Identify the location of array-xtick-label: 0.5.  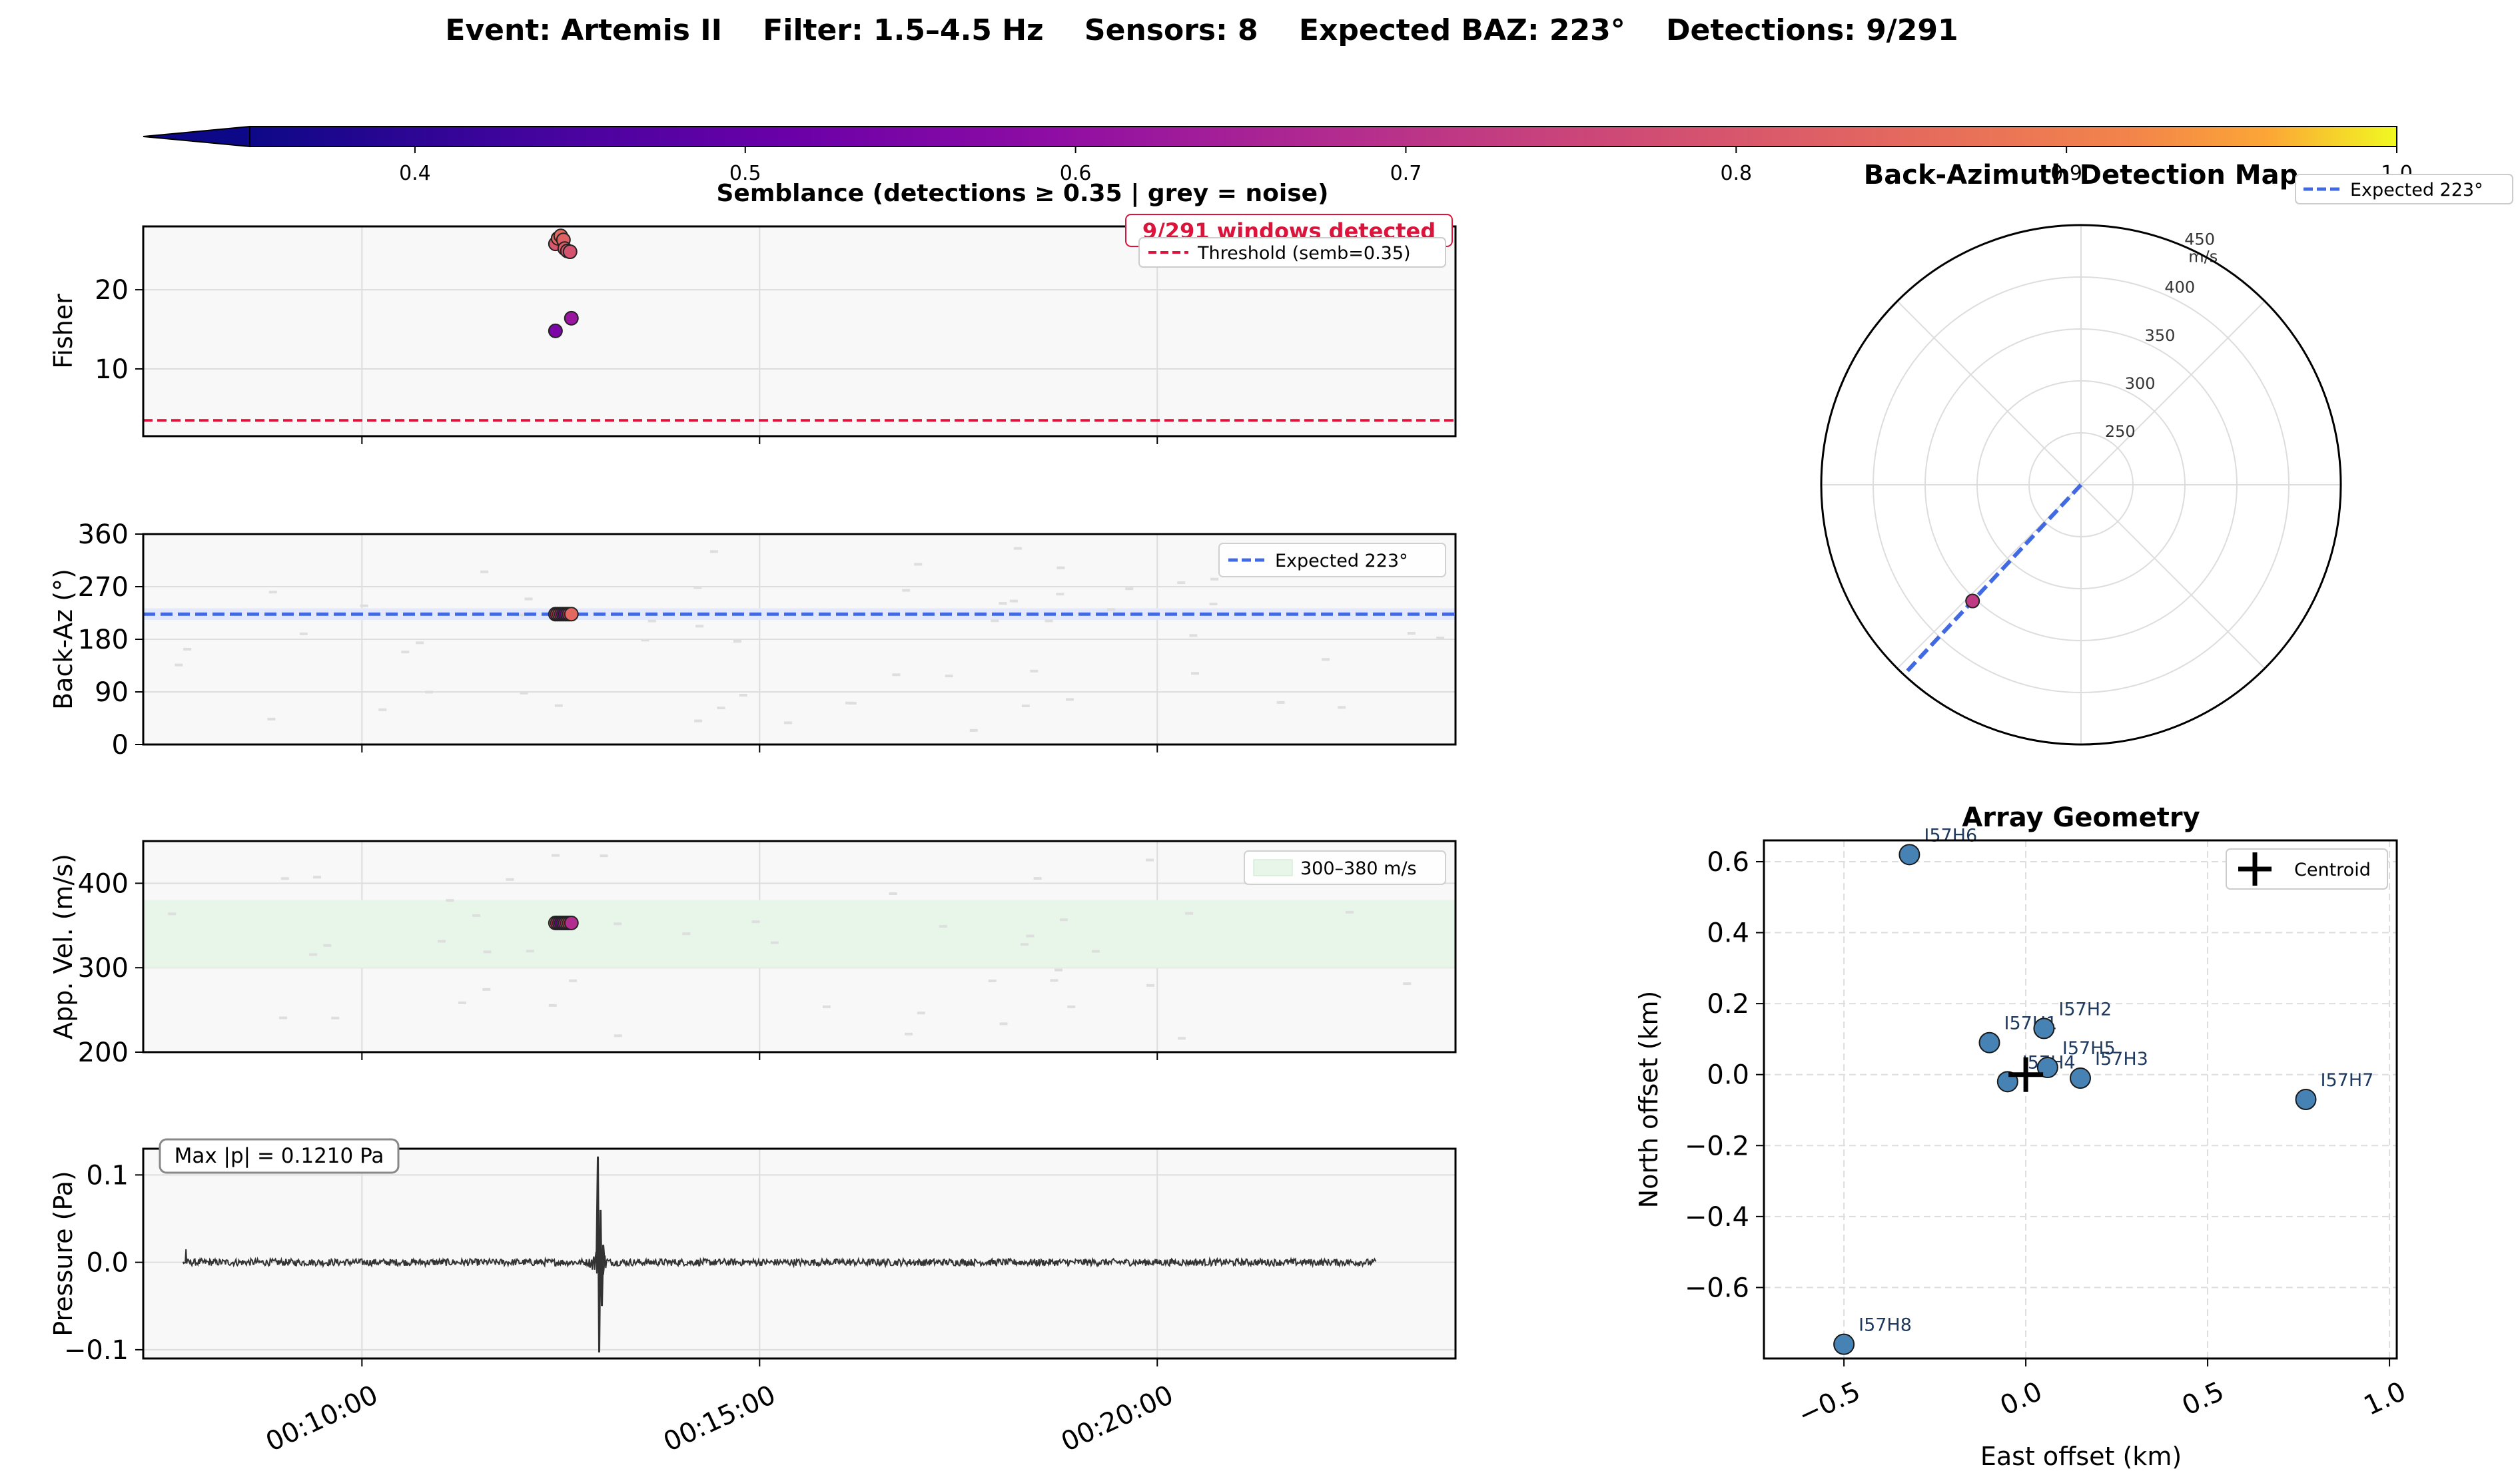
(2203, 1399).